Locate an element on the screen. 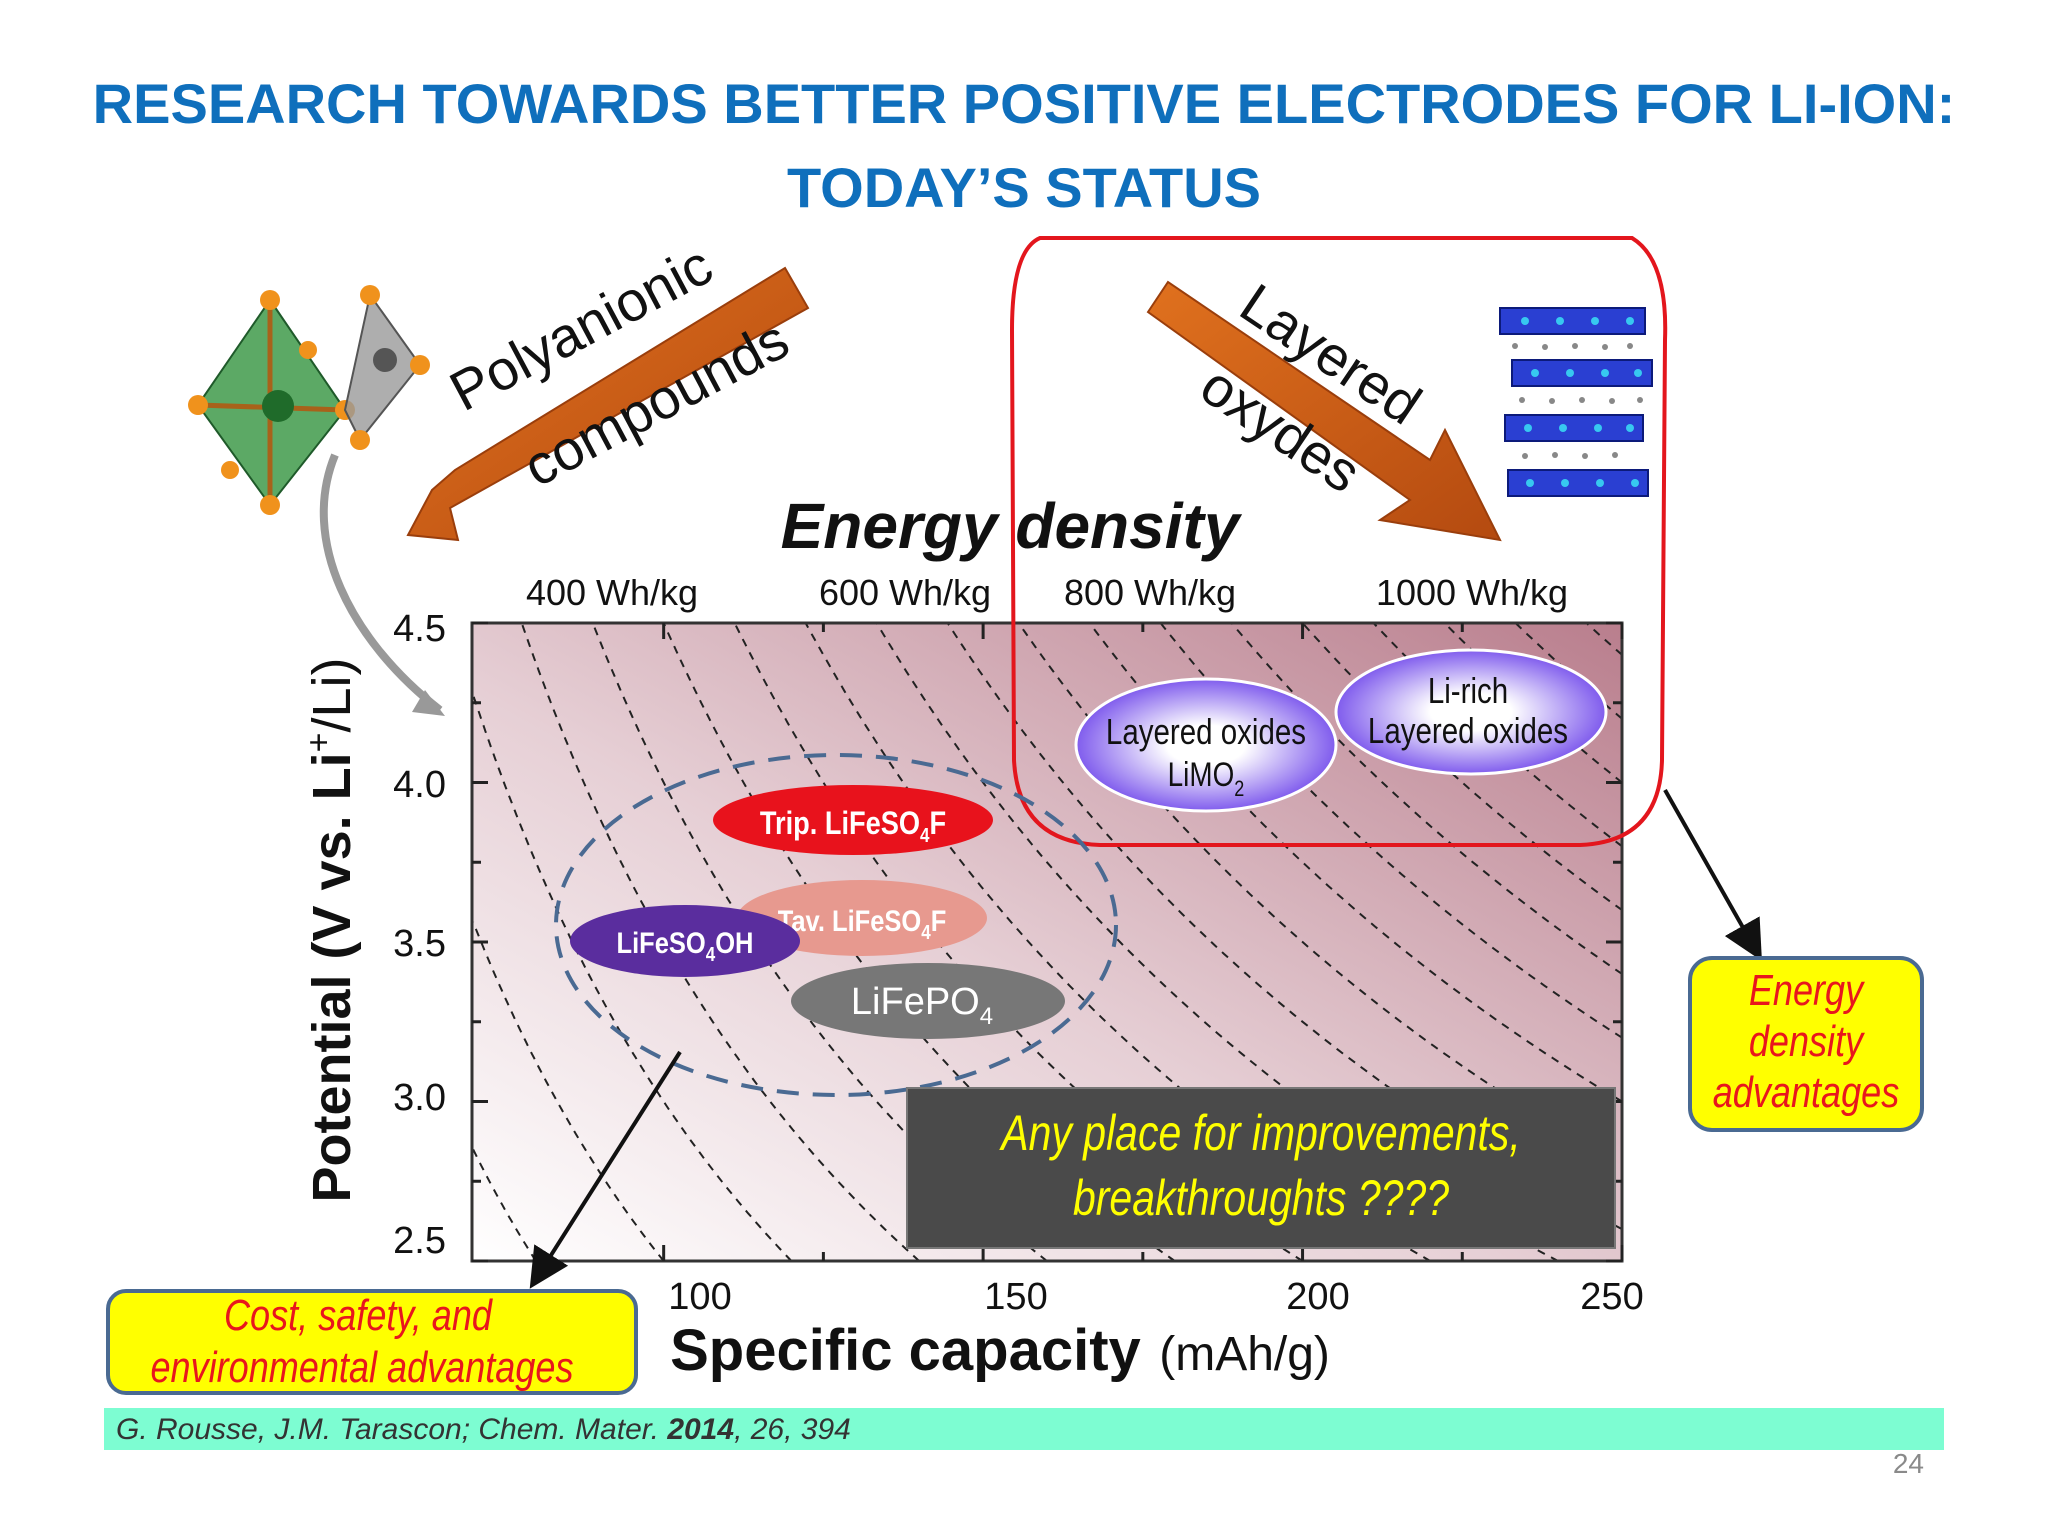 The height and width of the screenshot is (1536, 2048). cost-advantage-arrow is located at coordinates (605, 1169).